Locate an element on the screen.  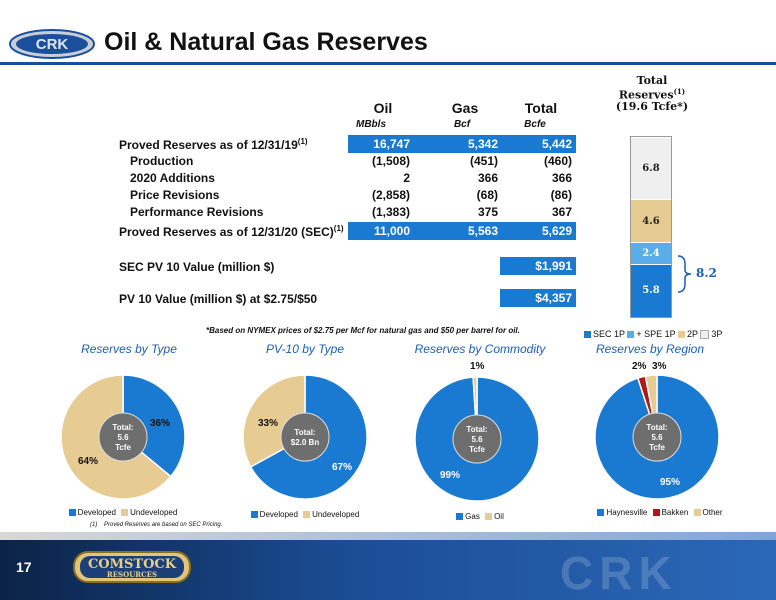
stack-segment-3p: 6.8 is located at coordinates (651, 168).